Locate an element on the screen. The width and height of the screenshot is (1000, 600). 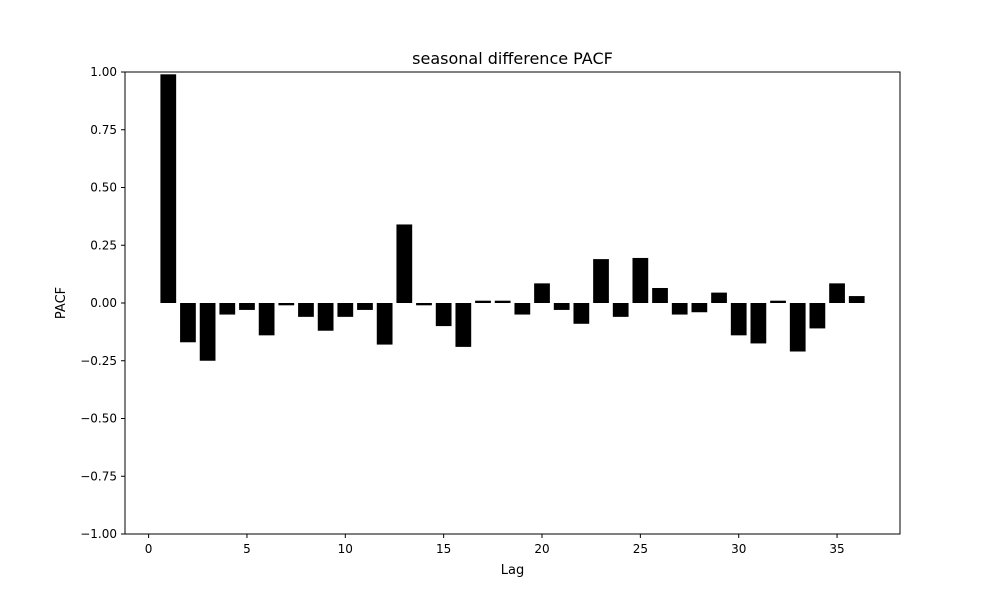
x-tick-label: 25 is located at coordinates (640, 549).